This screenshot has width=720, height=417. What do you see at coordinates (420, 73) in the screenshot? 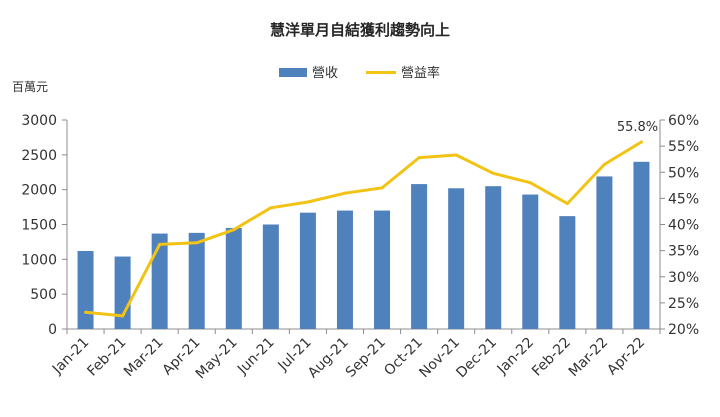
I see `legend-label-margin: 營益率` at bounding box center [420, 73].